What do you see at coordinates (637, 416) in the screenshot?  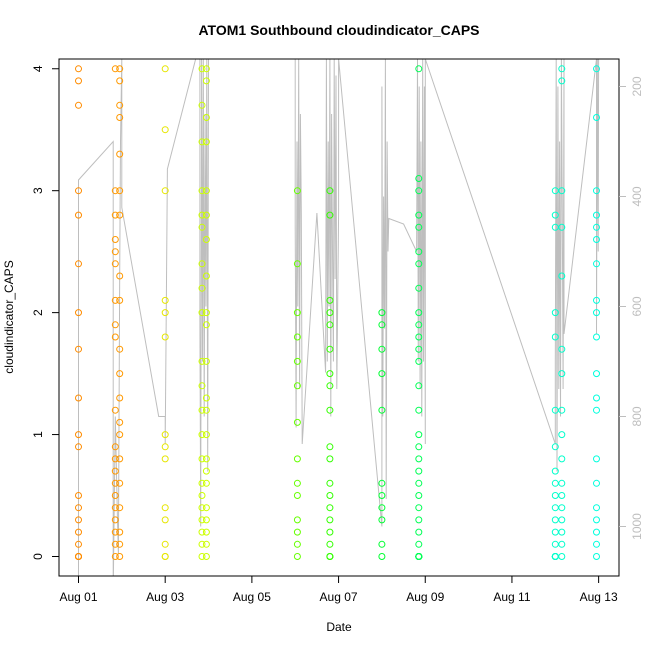 I see `y-right-tick-label: 800` at bounding box center [637, 416].